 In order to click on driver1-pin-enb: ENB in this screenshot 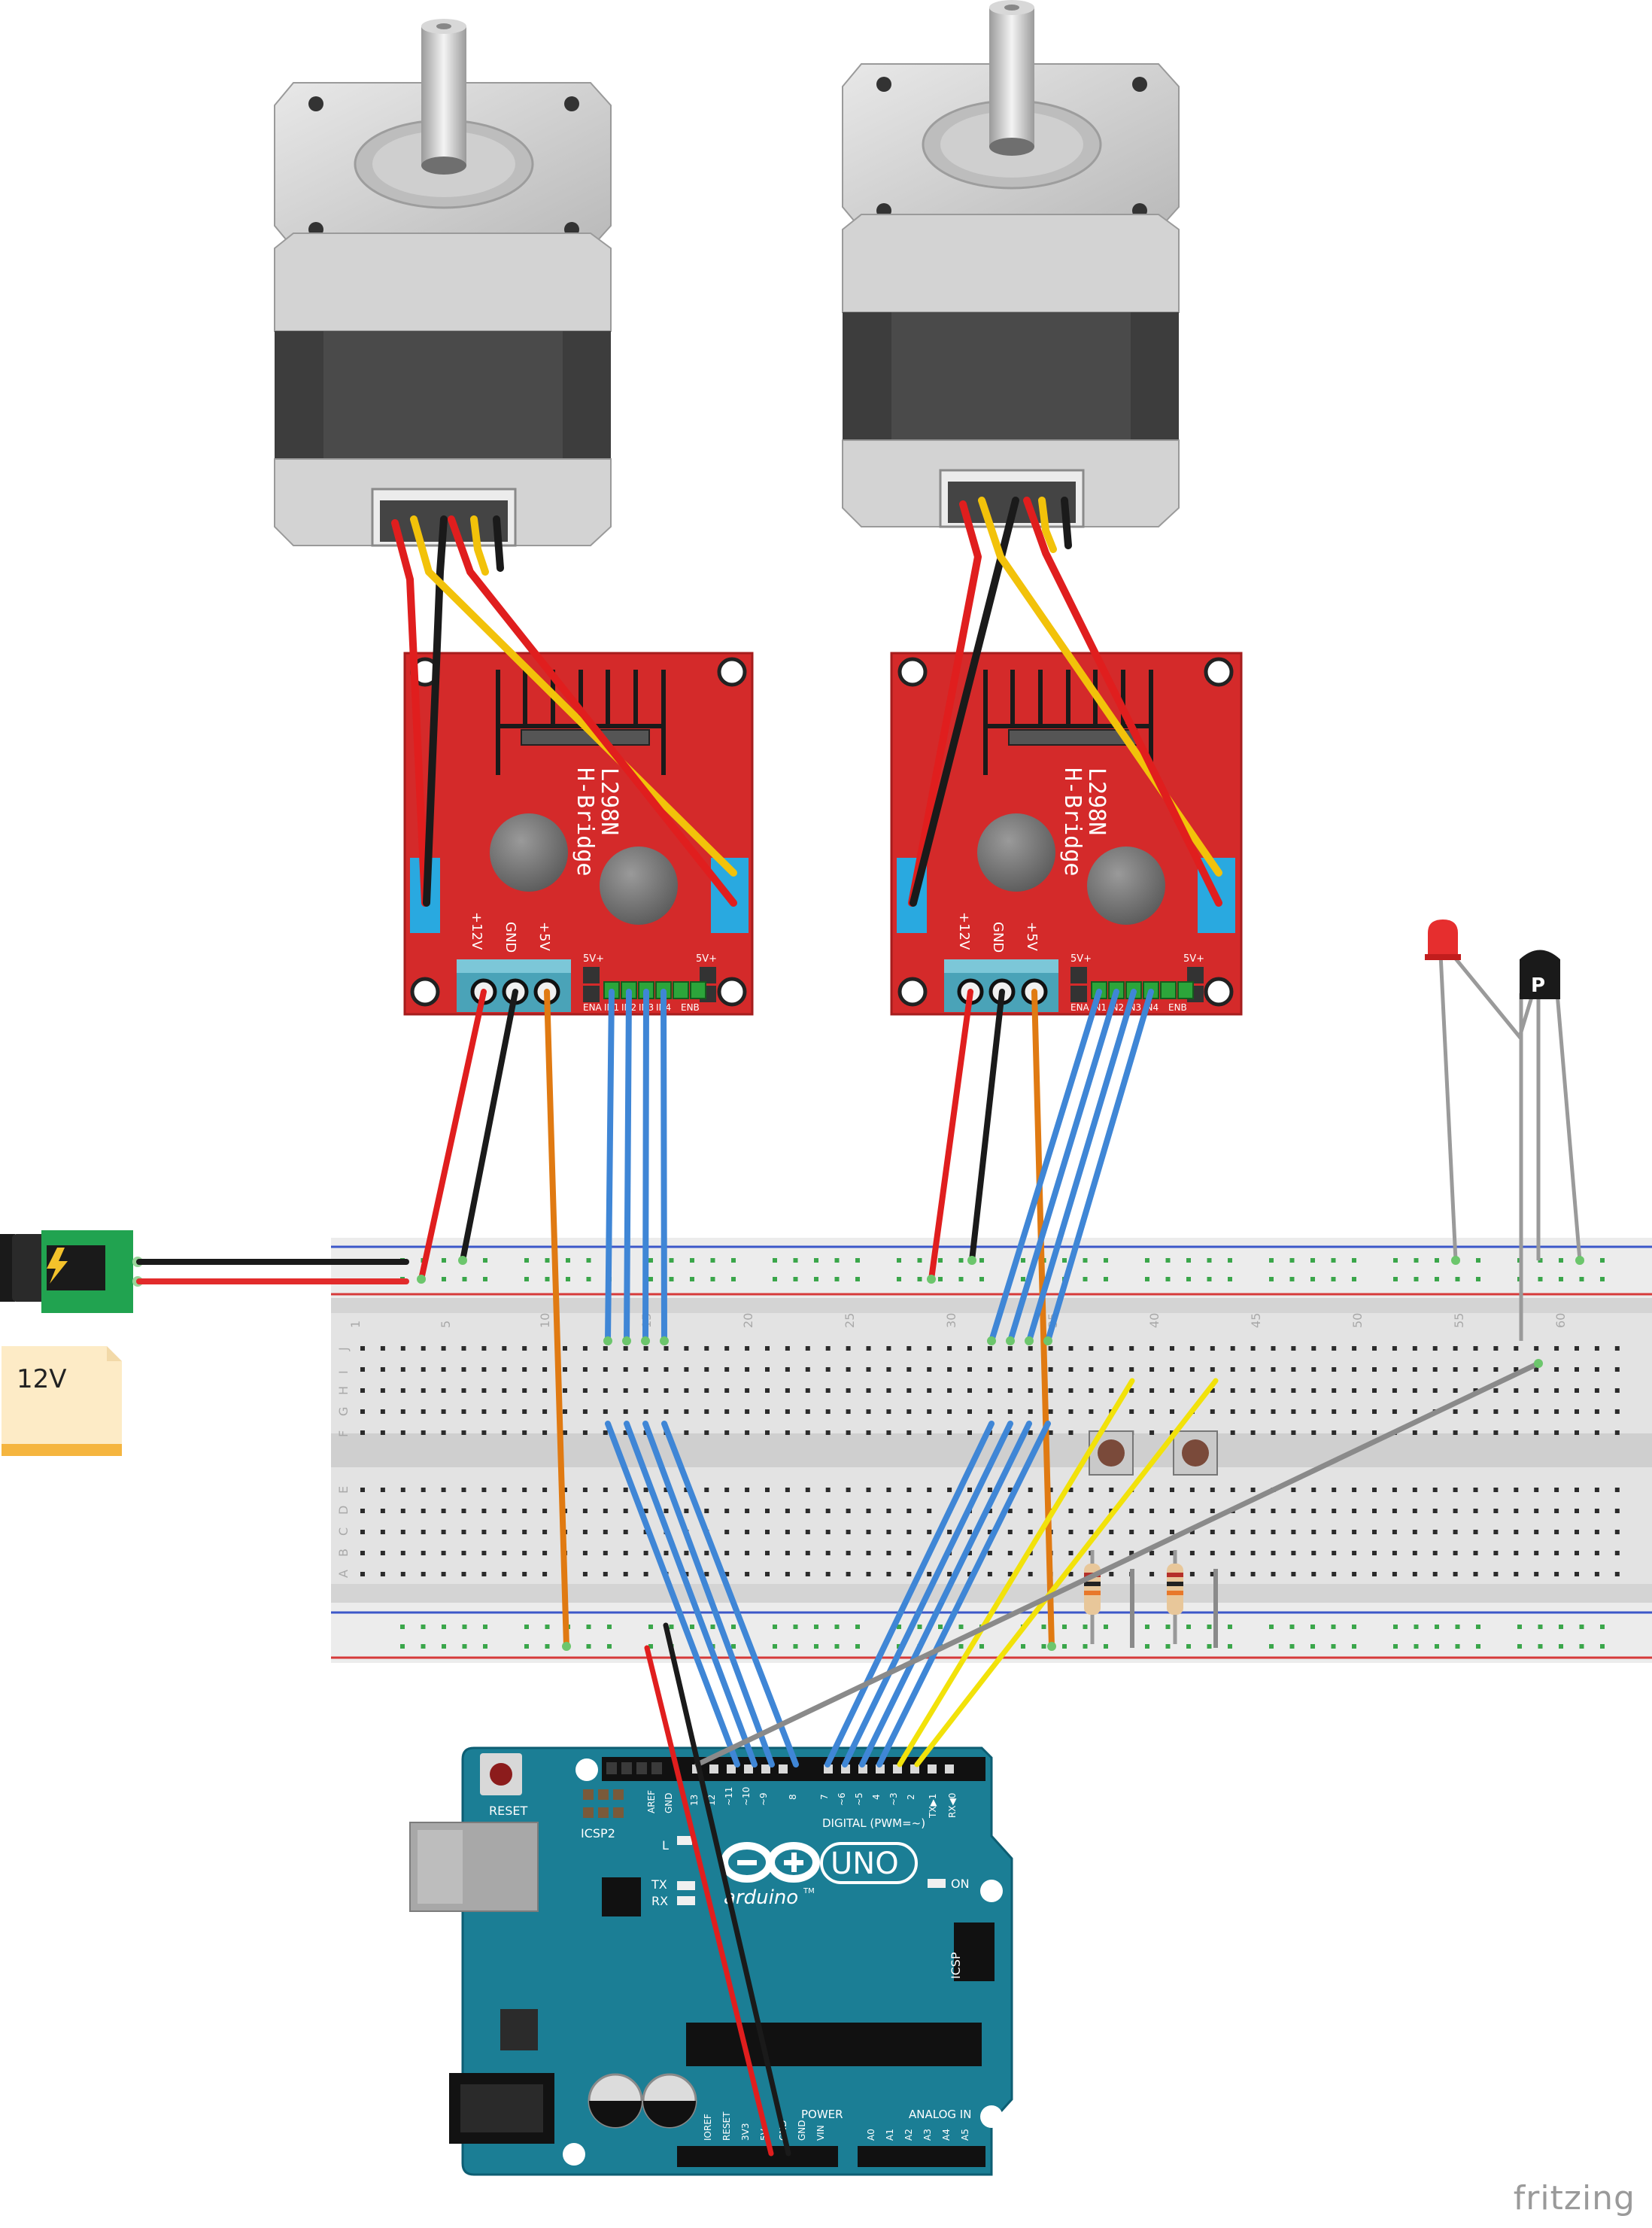, I will do `click(691, 1008)`.